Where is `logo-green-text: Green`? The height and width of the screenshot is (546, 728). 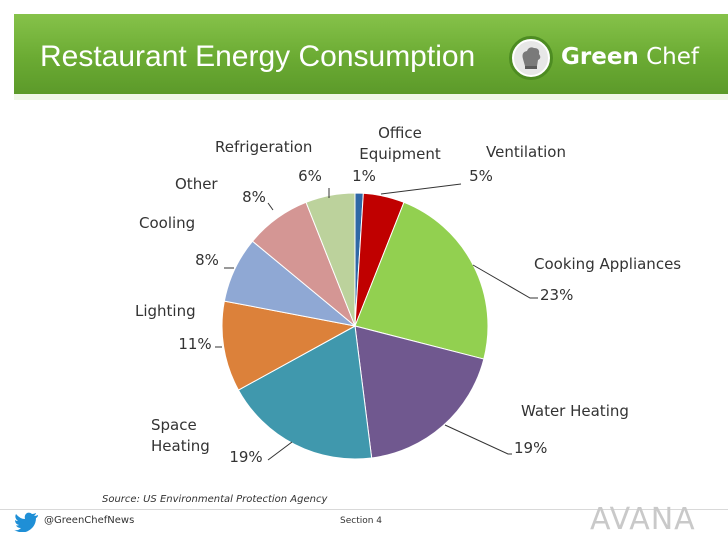 logo-green-text: Green is located at coordinates (600, 57).